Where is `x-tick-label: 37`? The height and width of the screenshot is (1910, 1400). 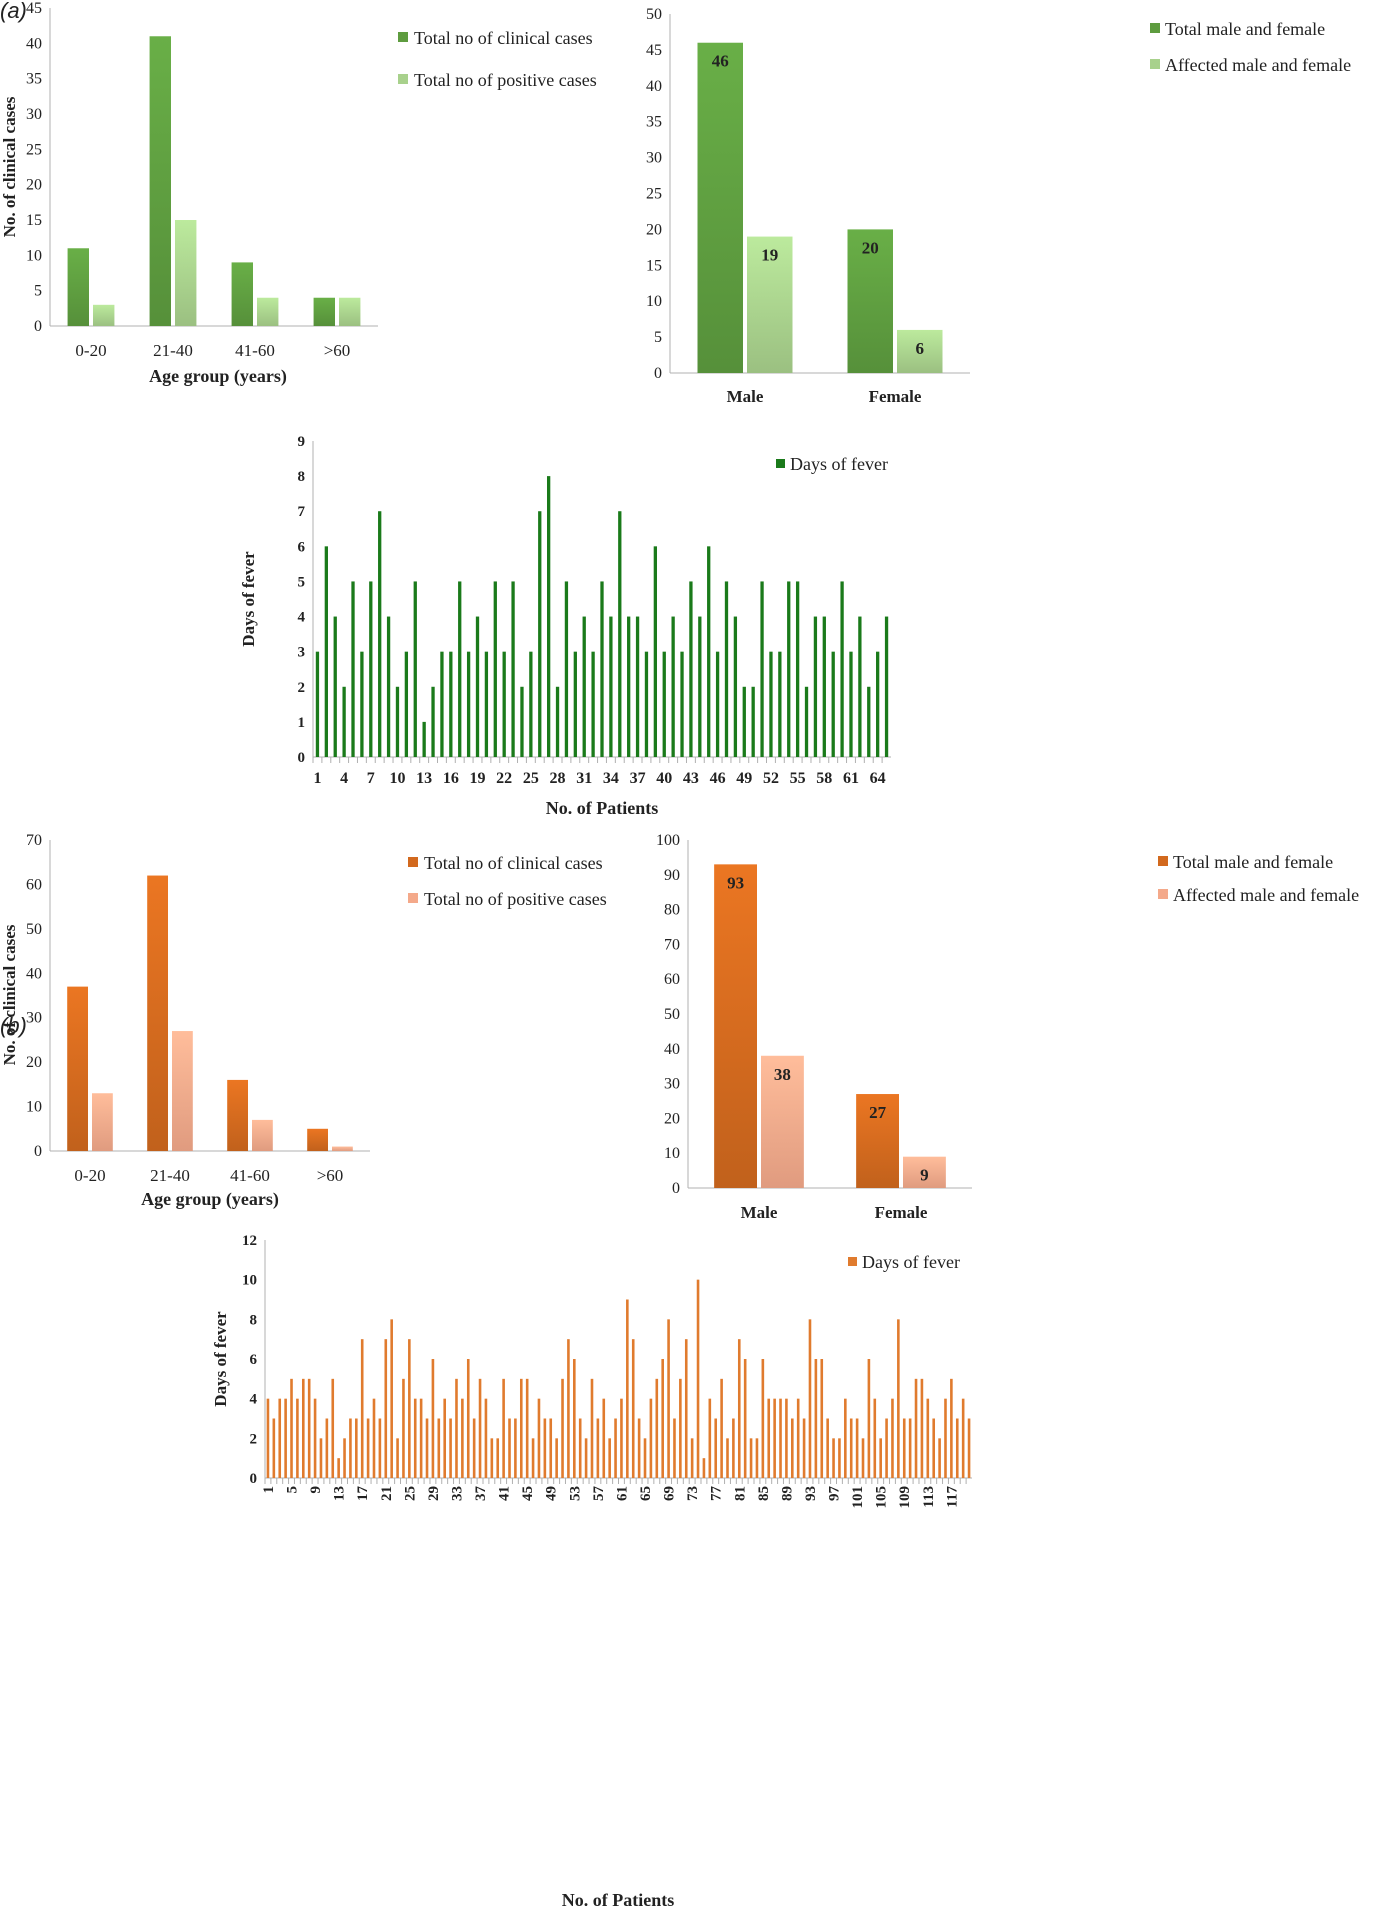 x-tick-label: 37 is located at coordinates (638, 778).